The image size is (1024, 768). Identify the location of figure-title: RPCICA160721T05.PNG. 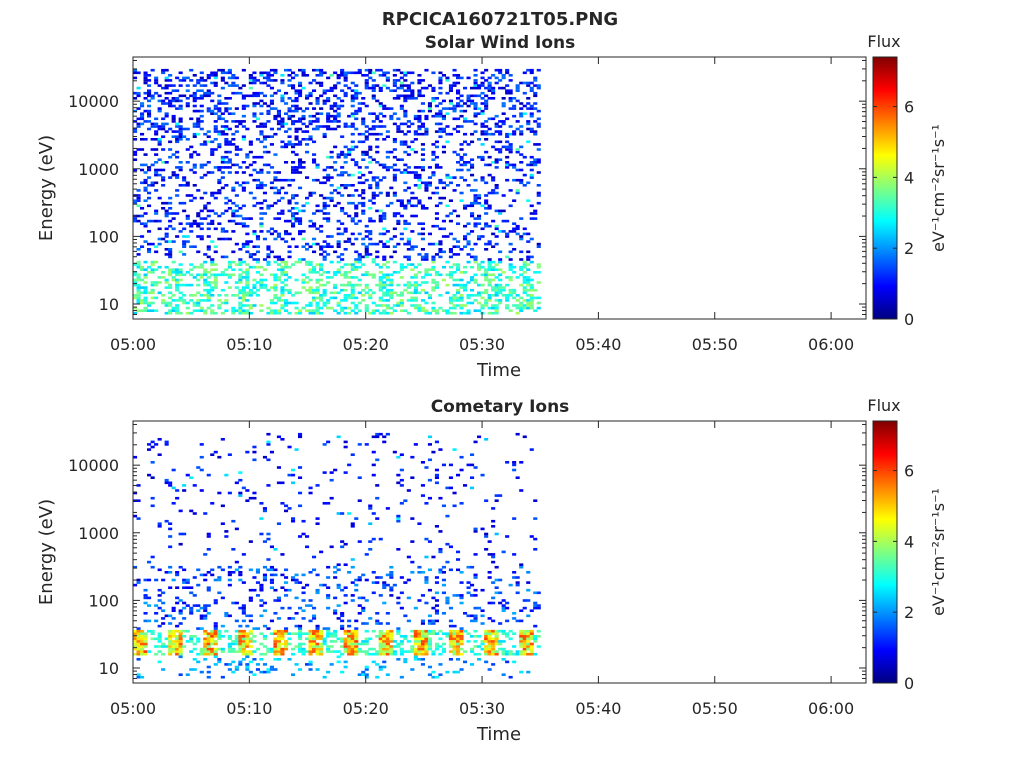
(500, 19).